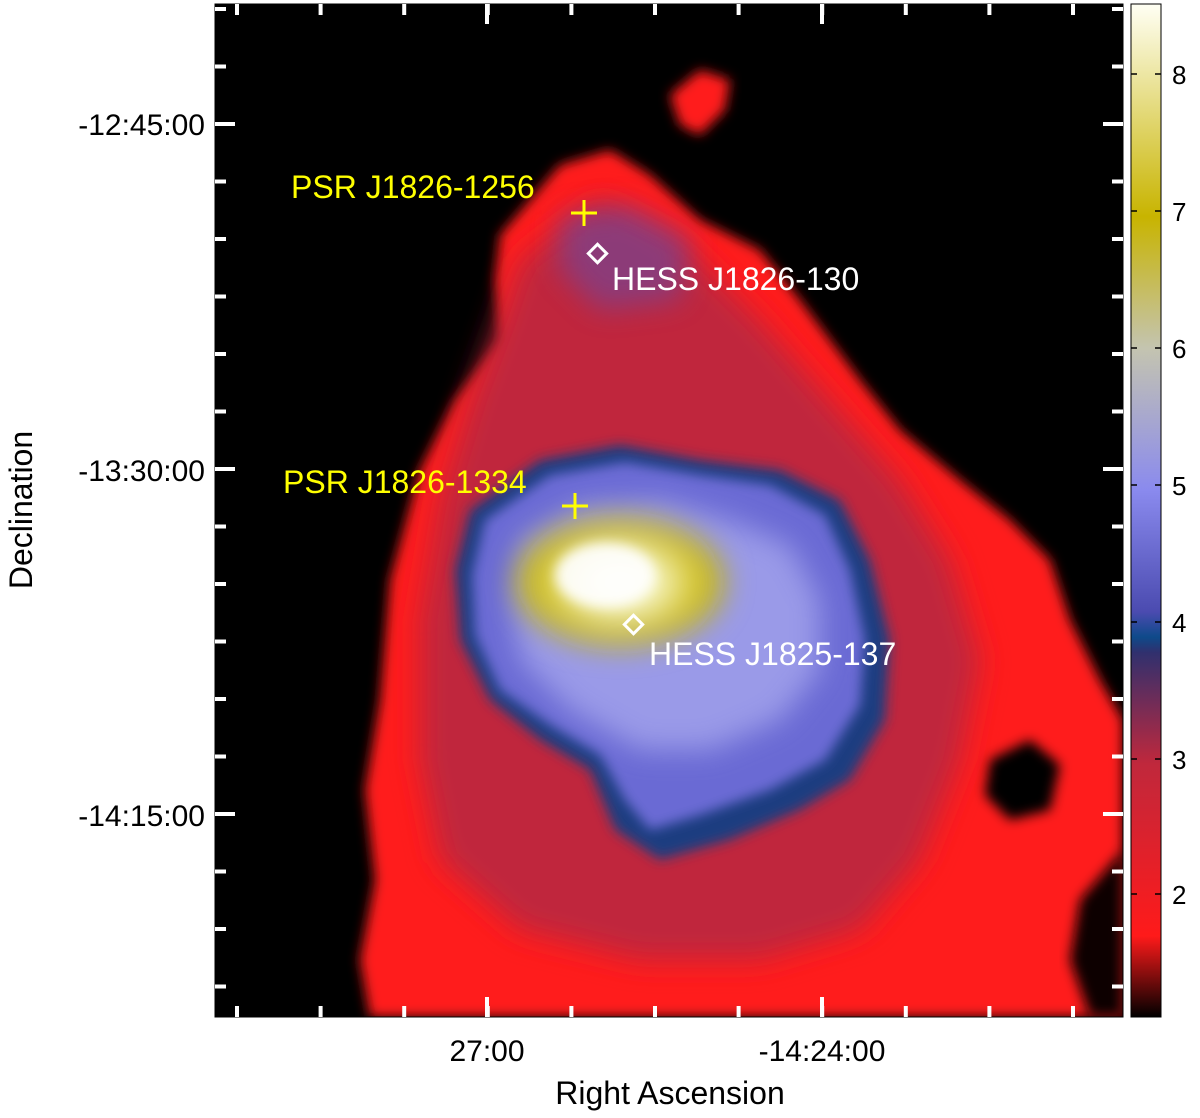 The width and height of the screenshot is (1200, 1118). I want to click on top-emission-blob, so click(700, 102).